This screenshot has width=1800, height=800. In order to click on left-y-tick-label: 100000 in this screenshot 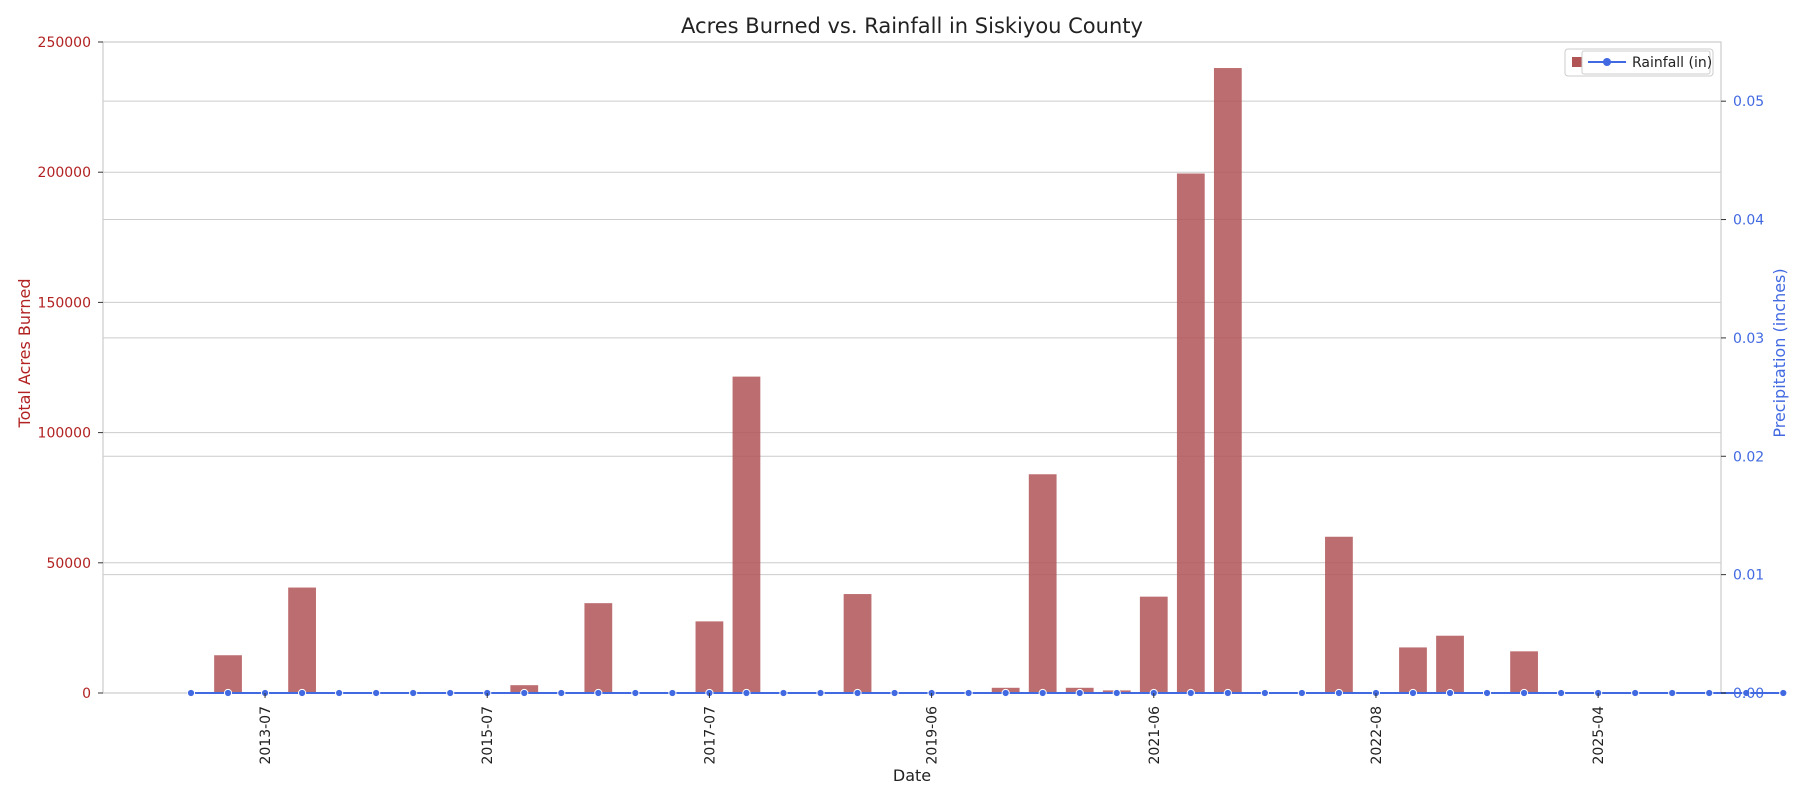, I will do `click(64, 434)`.